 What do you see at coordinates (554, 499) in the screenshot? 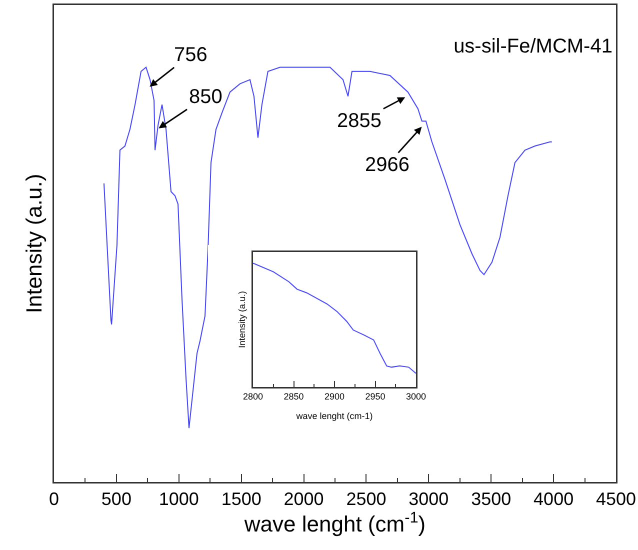
I see `x-tick-label: 4000` at bounding box center [554, 499].